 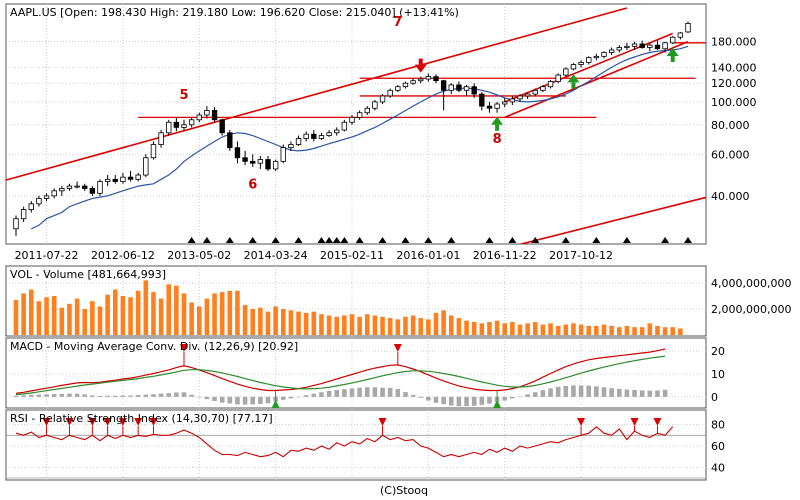 I want to click on wave-label-5: 5, so click(x=183, y=95).